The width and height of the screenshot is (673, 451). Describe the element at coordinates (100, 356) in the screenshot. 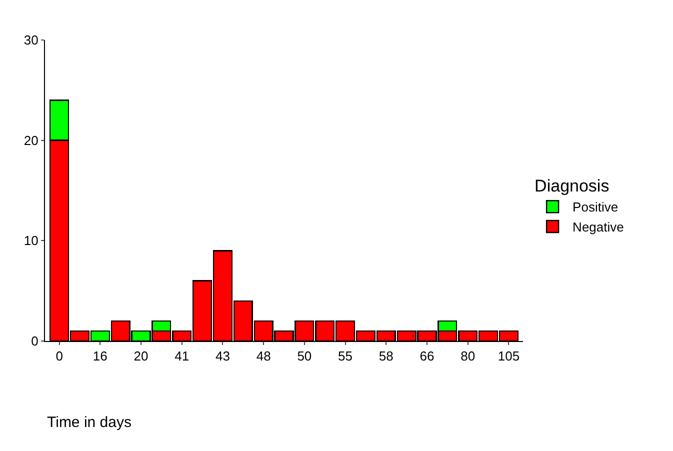

I see `x-tick-label: 16` at that location.